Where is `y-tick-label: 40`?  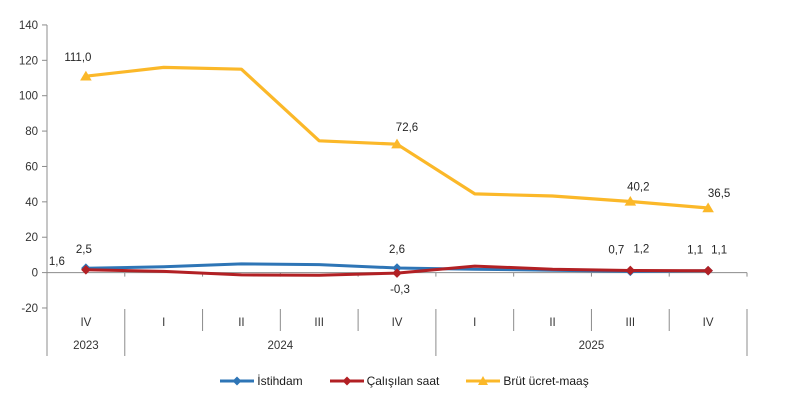
y-tick-label: 40 is located at coordinates (31, 203).